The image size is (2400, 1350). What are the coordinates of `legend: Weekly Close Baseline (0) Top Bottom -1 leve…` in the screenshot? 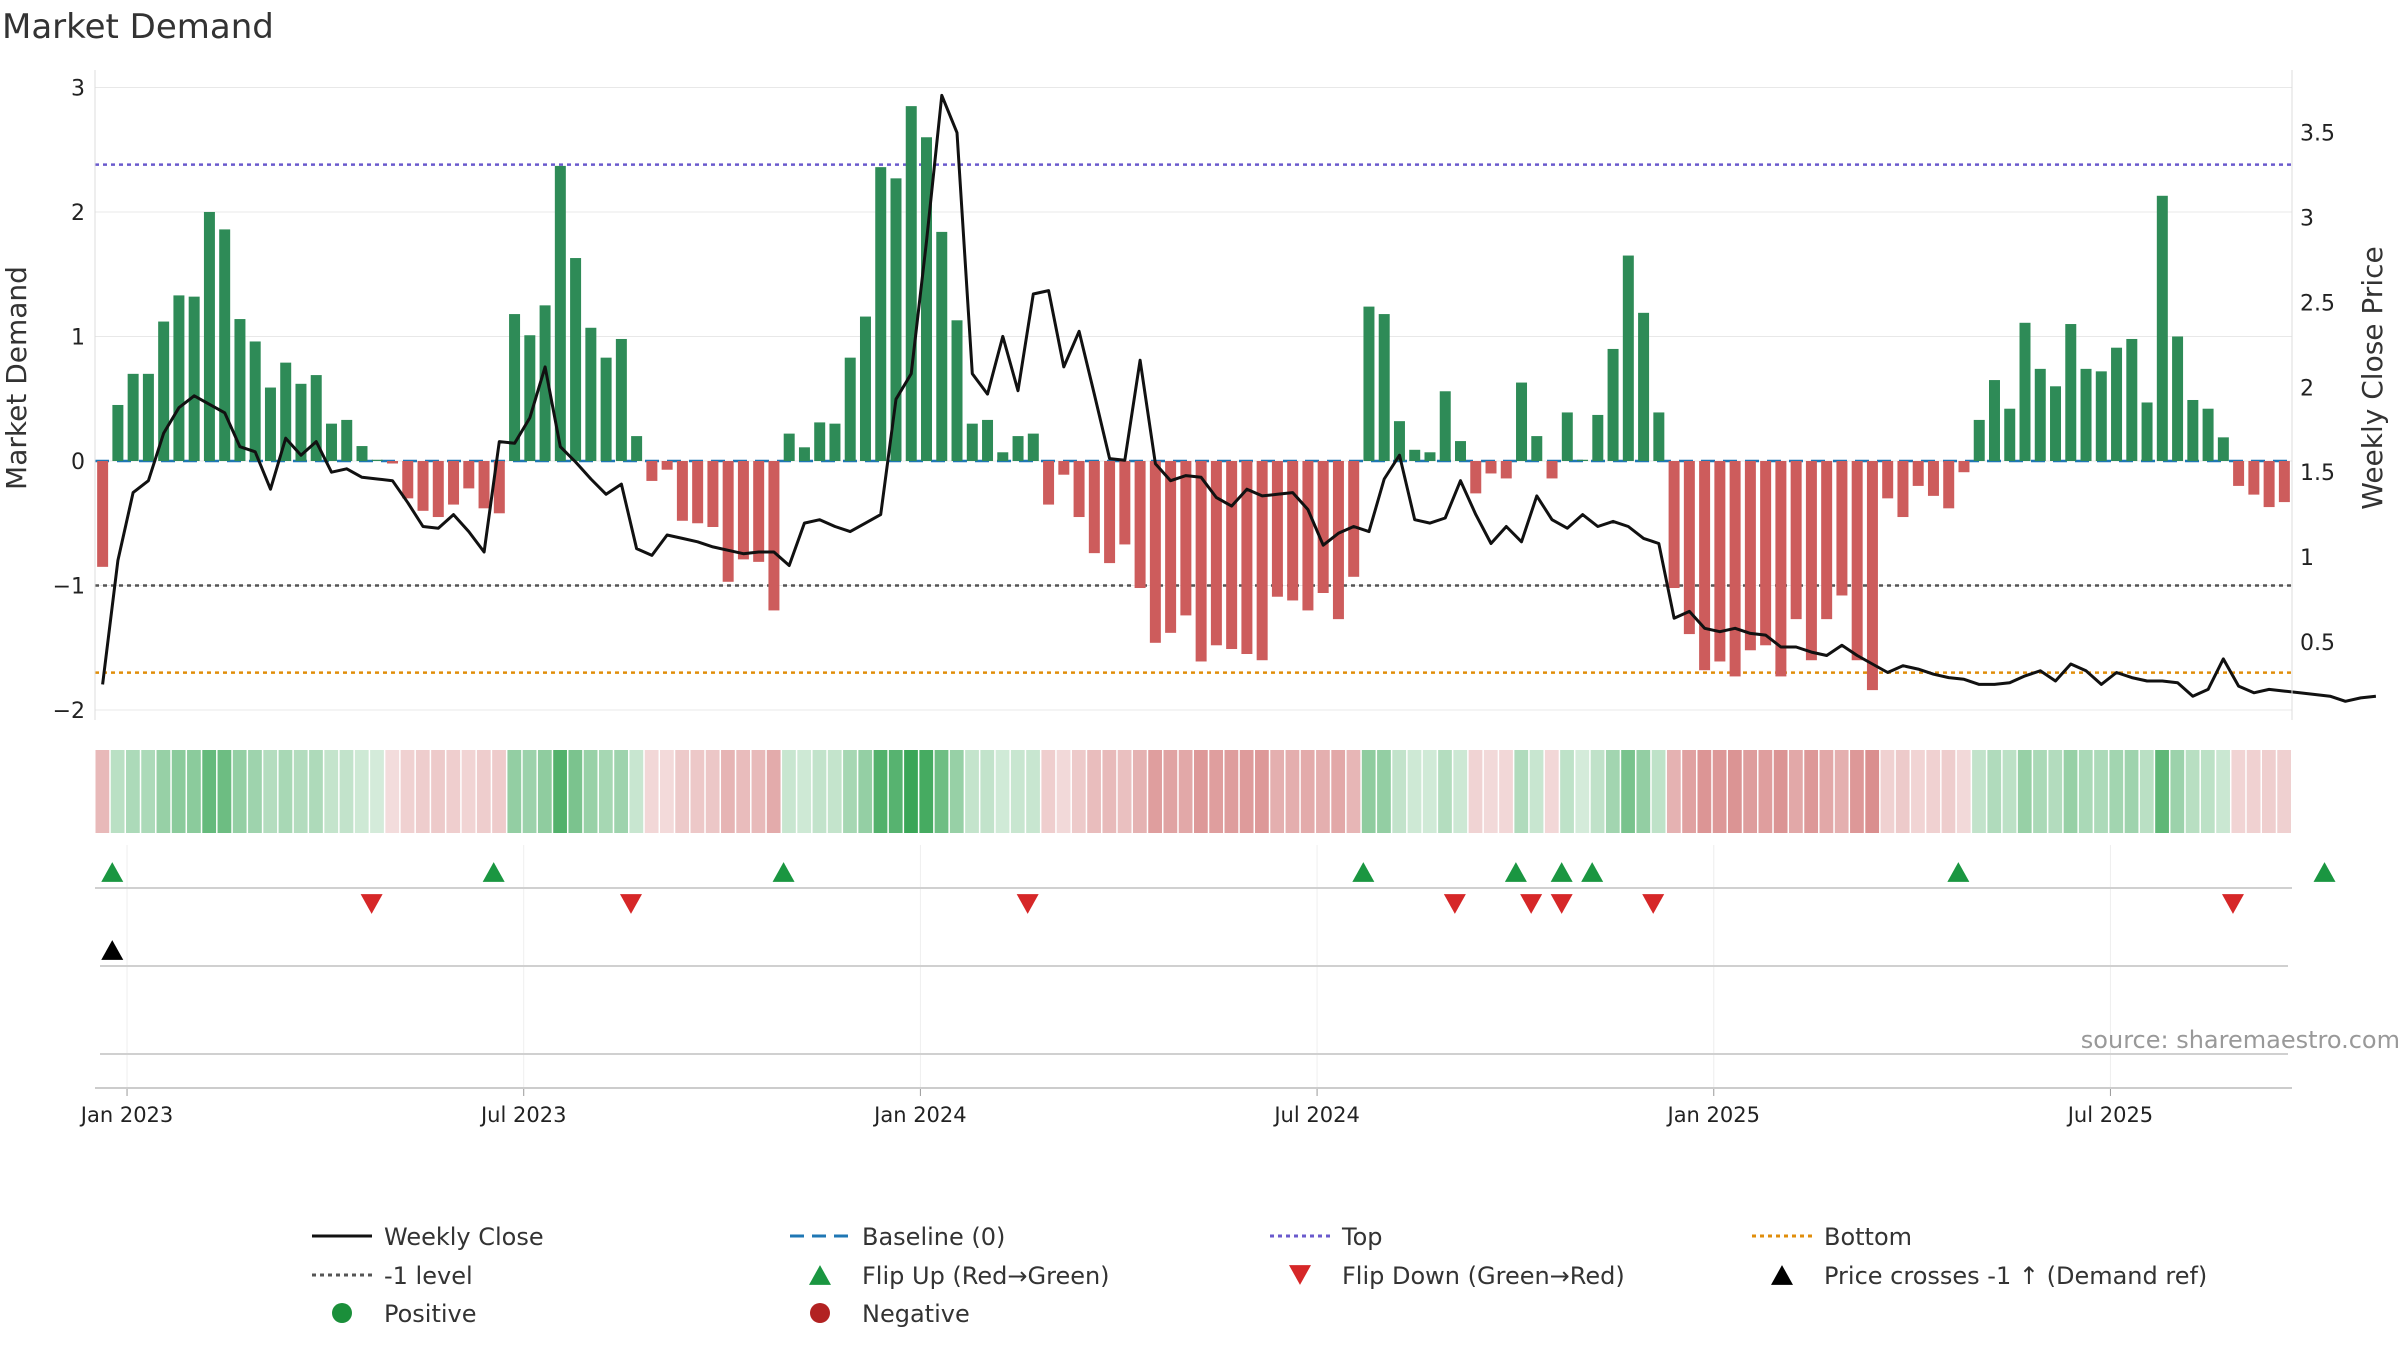 It's located at (1259, 1275).